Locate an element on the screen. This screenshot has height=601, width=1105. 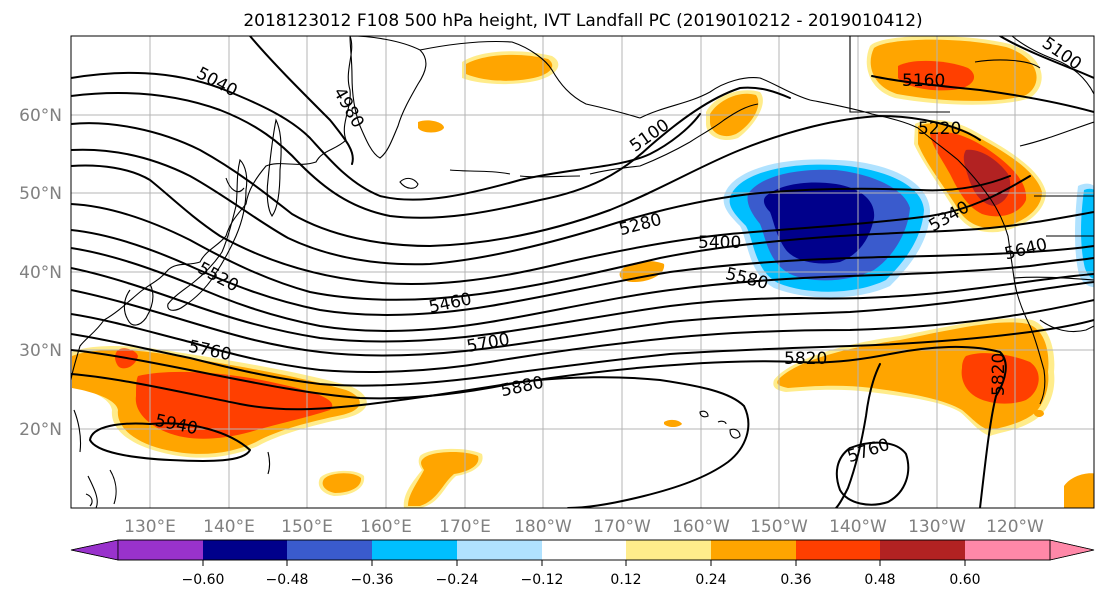
latitude-labels: 60°N 50°N 40°N 30°N 20°N is located at coordinates (40, 273).